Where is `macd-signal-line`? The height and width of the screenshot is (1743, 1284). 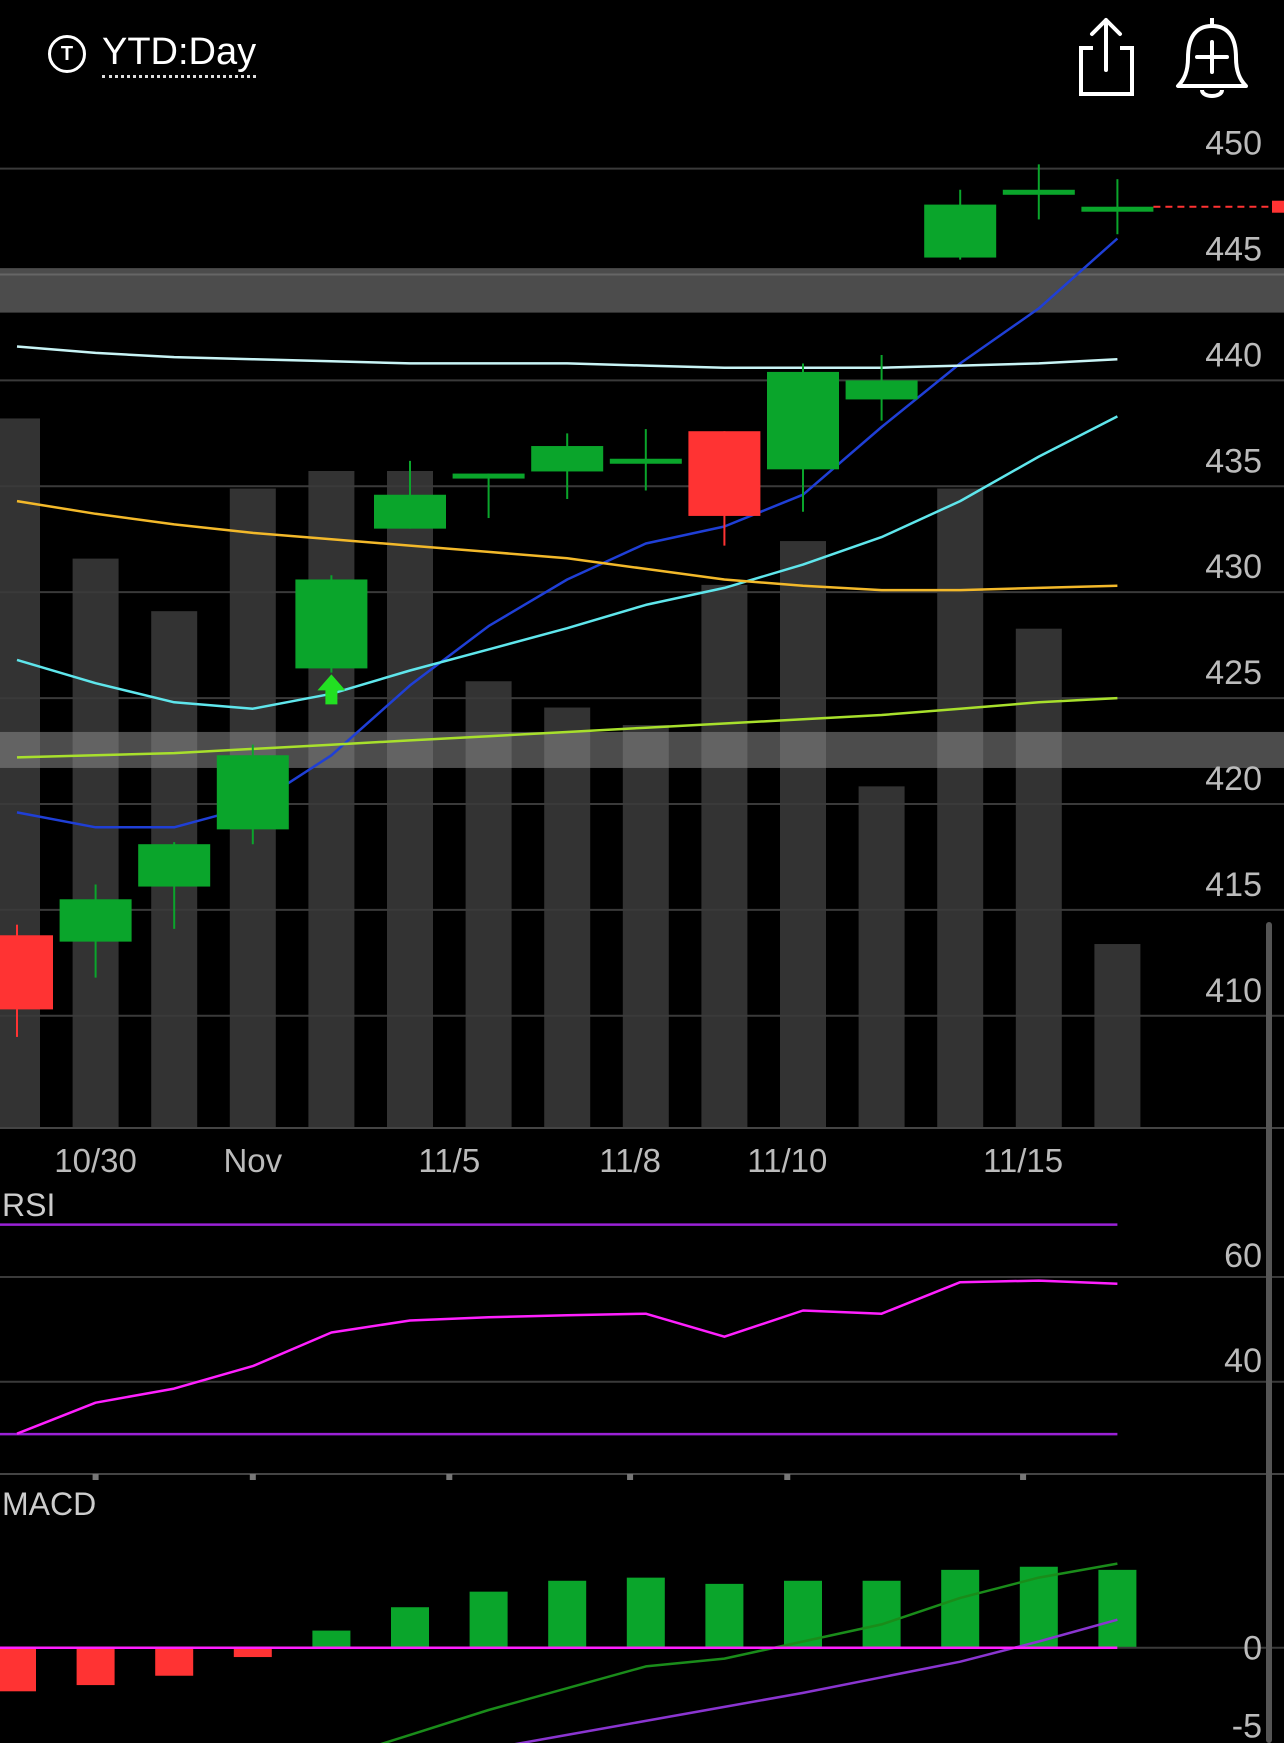 macd-signal-line is located at coordinates (816, 1680).